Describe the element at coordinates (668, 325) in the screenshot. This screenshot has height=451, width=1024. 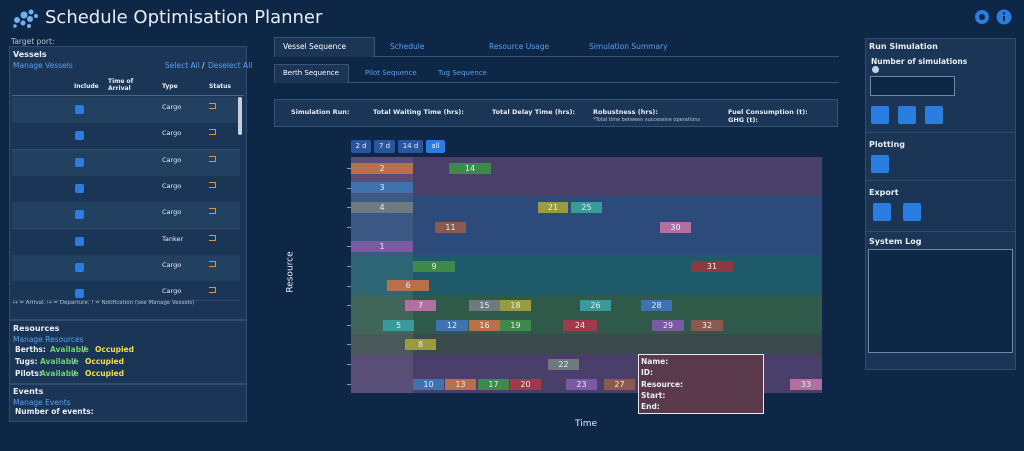
I see `gantt-bar: 29` at that location.